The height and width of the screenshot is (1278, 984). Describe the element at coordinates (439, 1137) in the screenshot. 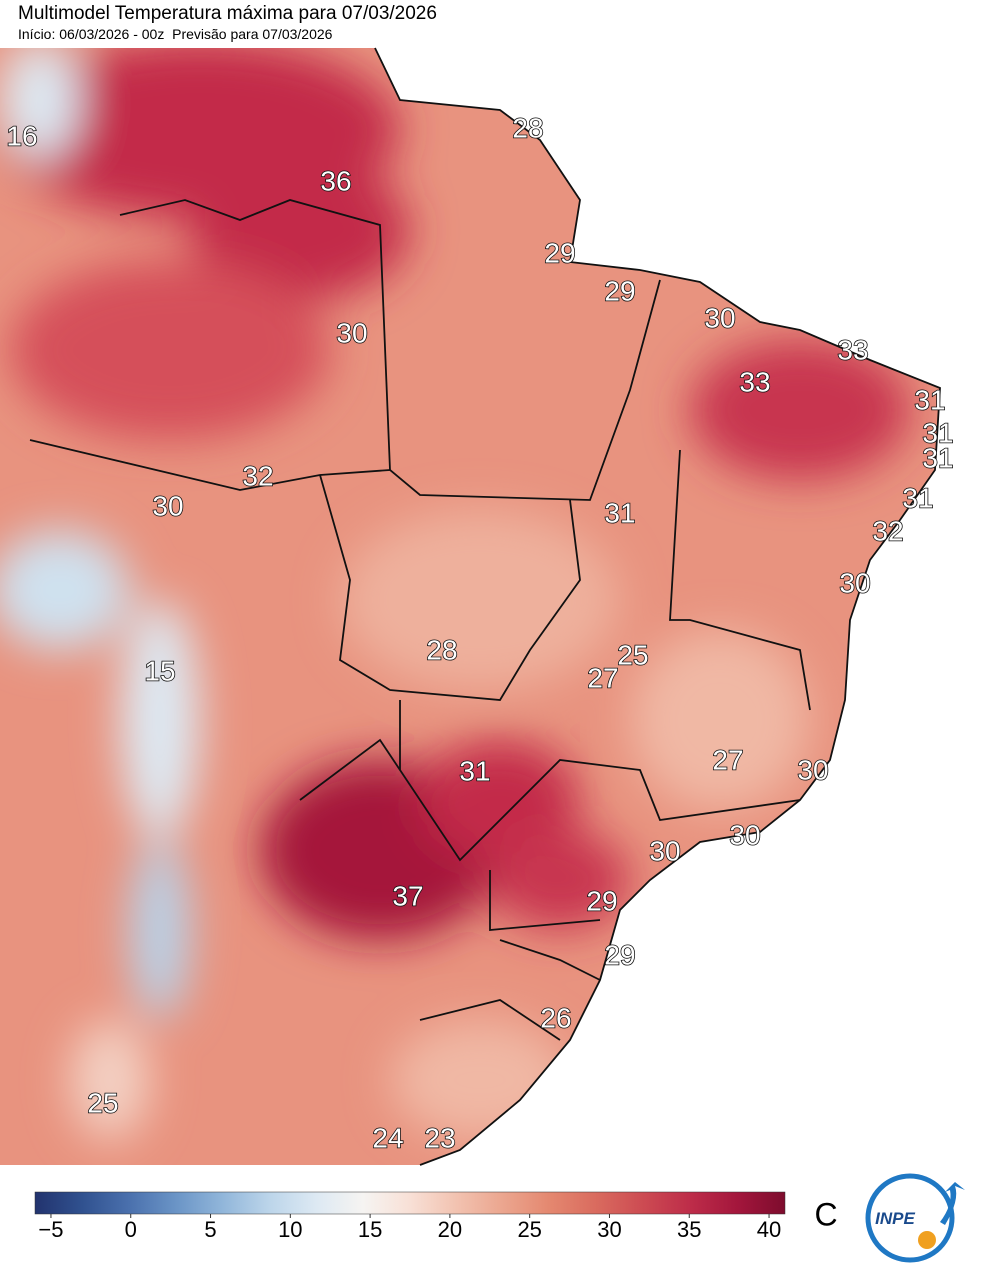

I see `temperature-label: 23` at that location.